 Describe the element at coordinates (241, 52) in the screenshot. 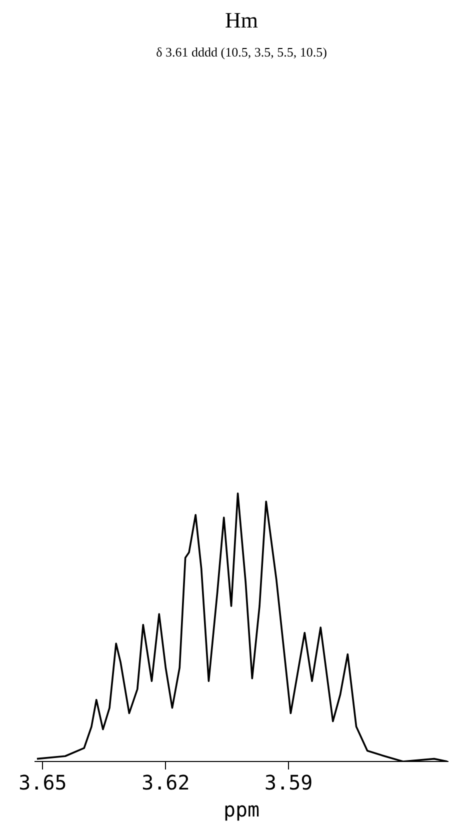

I see `chart-subtitle: δ 3.61 dddd (10.5, 3.5, 5.5, 10.5)` at that location.